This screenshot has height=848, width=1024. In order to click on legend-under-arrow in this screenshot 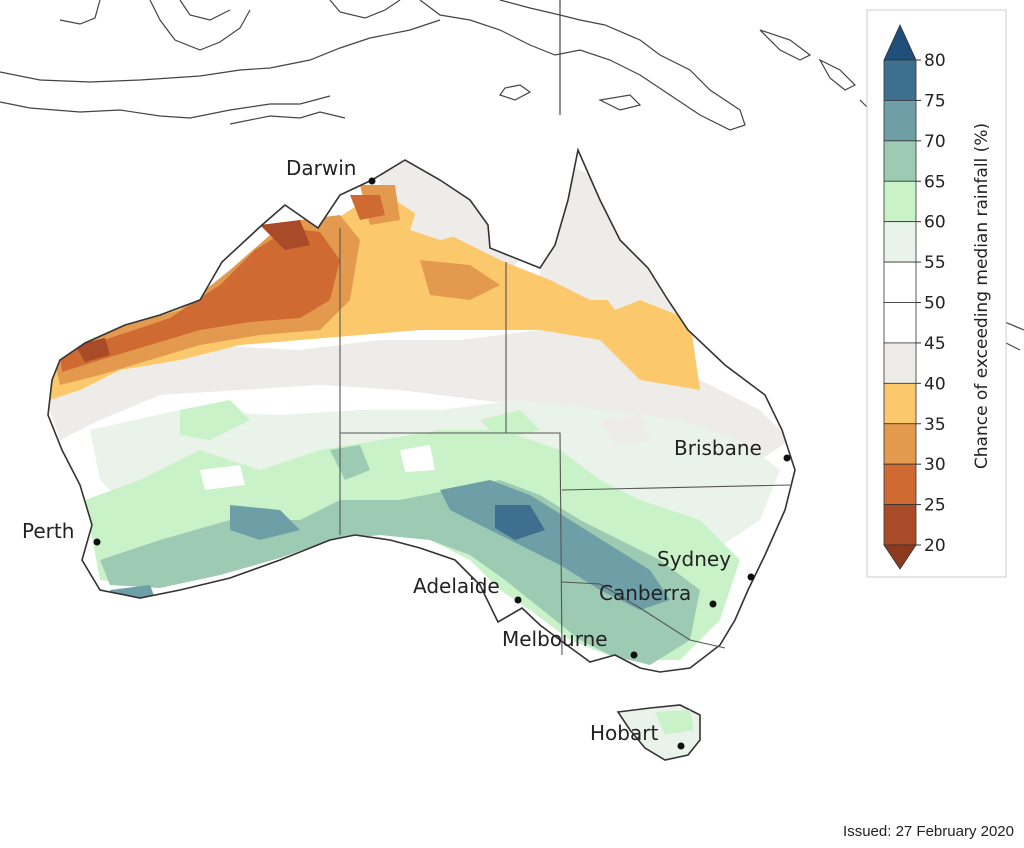, I will do `click(900, 557)`.